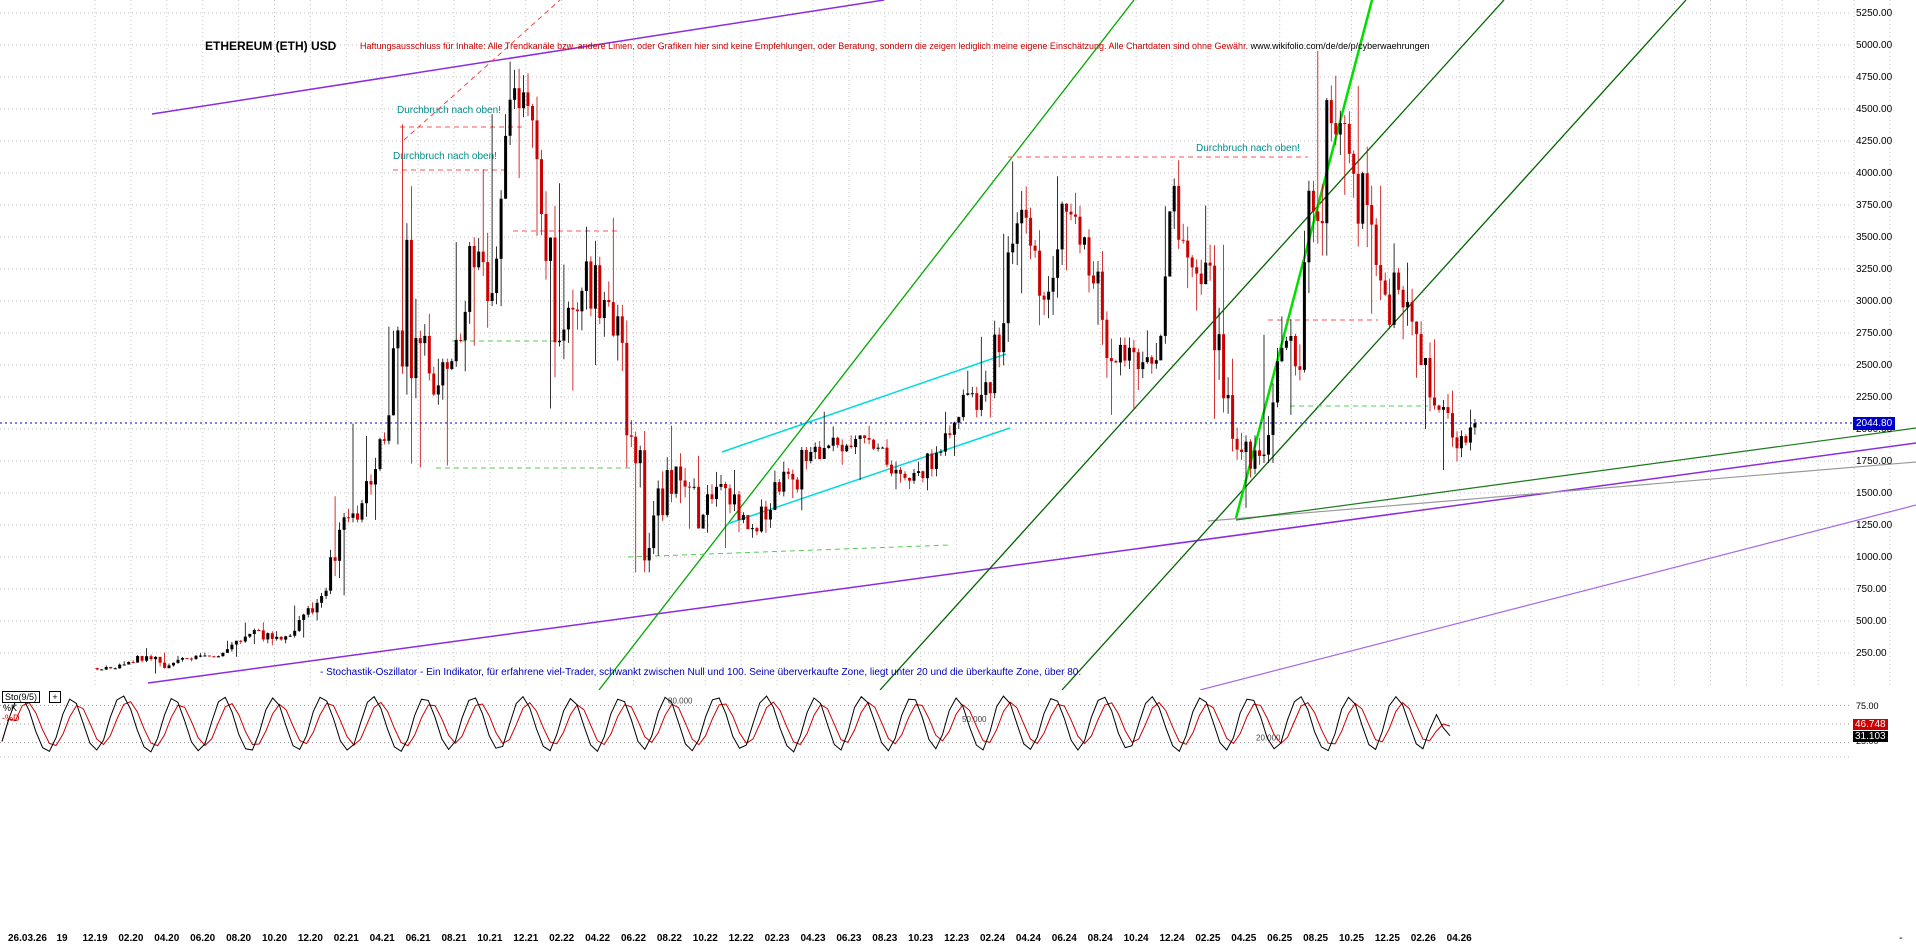  What do you see at coordinates (95, 938) in the screenshot?
I see `date-label: 12.19` at bounding box center [95, 938].